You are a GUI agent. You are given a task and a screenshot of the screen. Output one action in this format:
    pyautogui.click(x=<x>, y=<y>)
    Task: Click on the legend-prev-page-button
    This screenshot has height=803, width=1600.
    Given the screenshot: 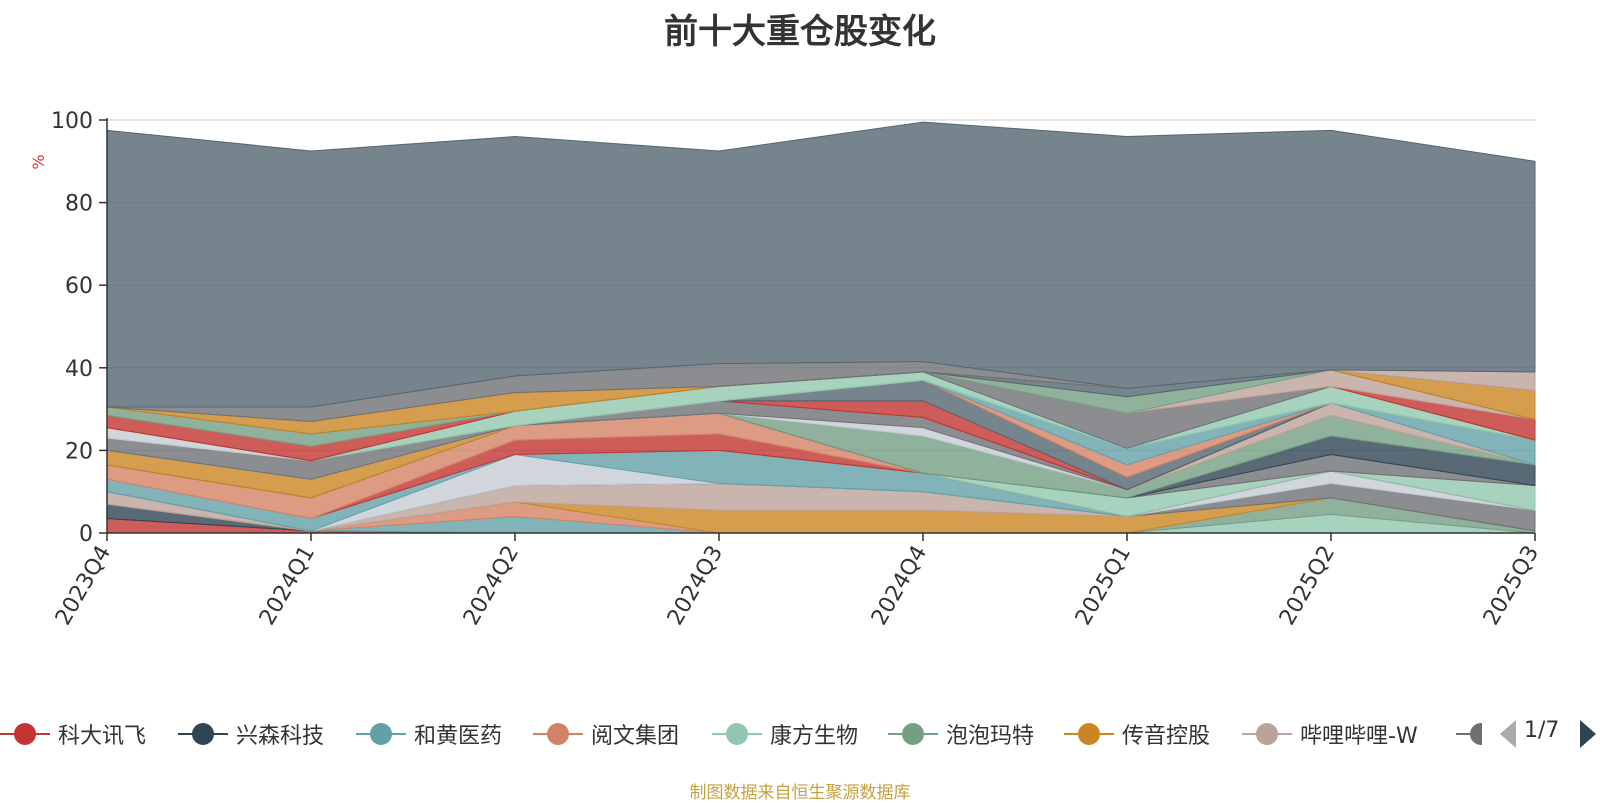 What is the action you would take?
    pyautogui.click(x=1508, y=734)
    